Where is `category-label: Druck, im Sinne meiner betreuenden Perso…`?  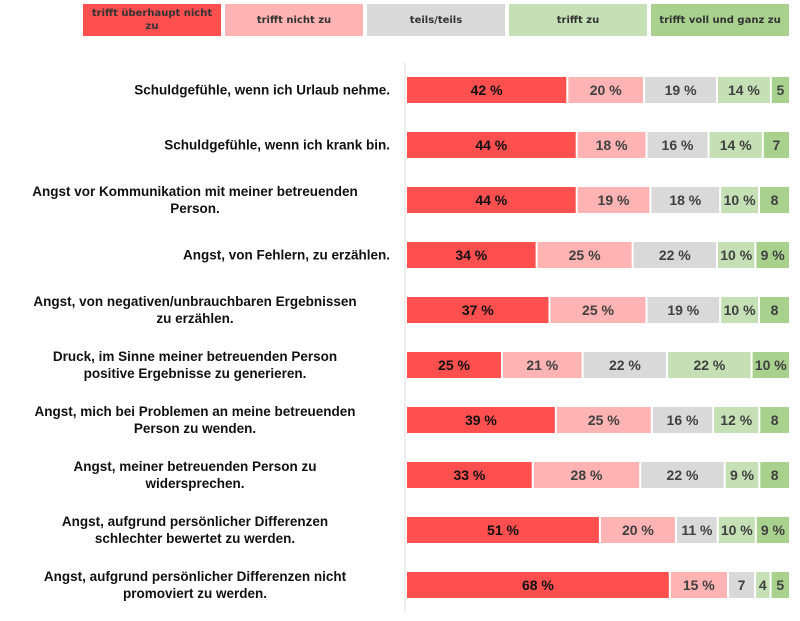 category-label: Druck, im Sinne meiner betreuenden Perso… is located at coordinates (195, 365).